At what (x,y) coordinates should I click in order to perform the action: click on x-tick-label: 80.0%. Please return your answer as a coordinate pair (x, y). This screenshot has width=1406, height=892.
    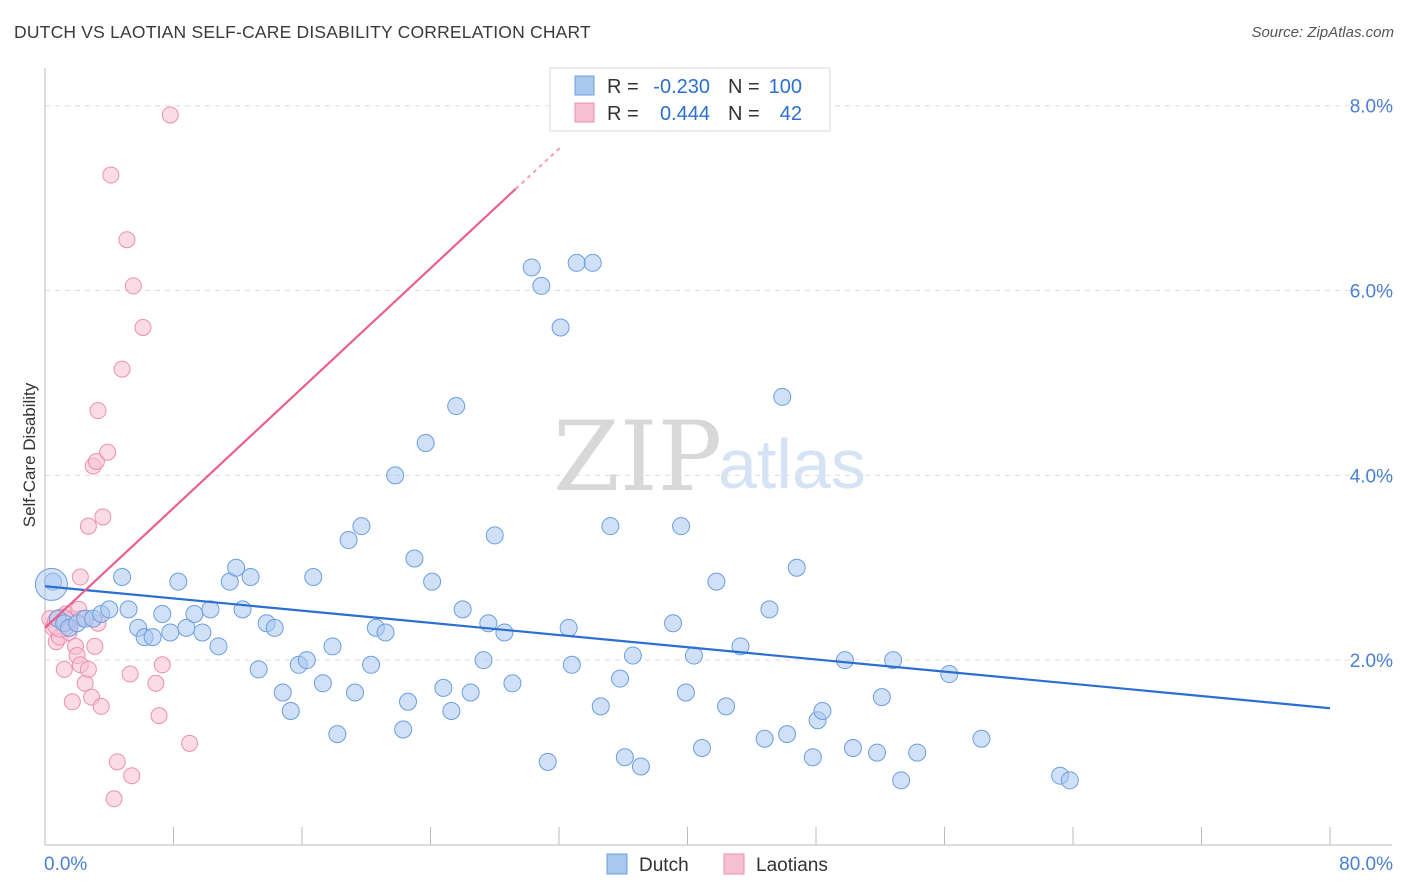
    Looking at the image, I should click on (1366, 864).